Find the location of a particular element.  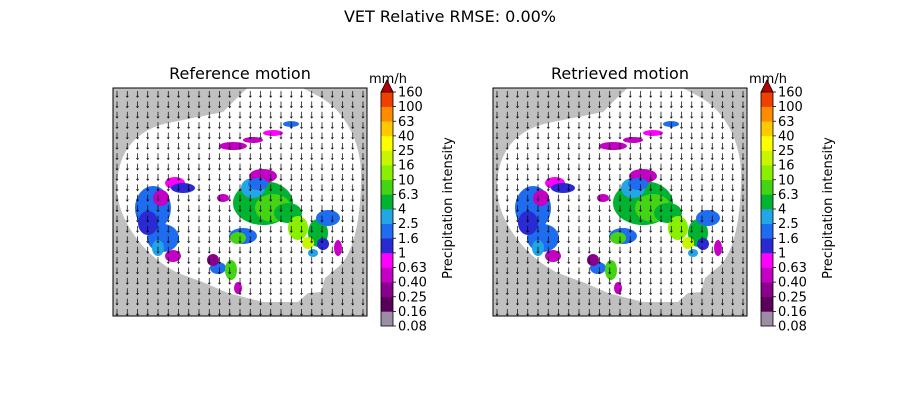

colorbar-extend-arrow is located at coordinates (387, 86).